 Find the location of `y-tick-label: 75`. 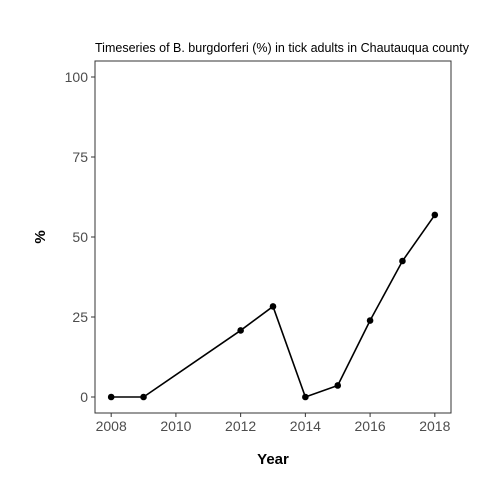

y-tick-label: 75 is located at coordinates (80, 157).